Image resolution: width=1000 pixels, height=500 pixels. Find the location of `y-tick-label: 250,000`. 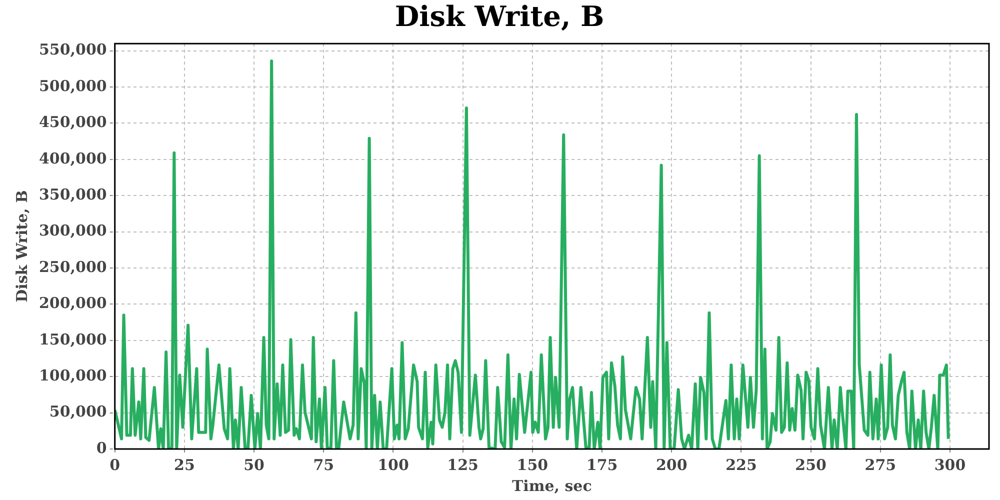

y-tick-label: 250,000 is located at coordinates (72, 267).